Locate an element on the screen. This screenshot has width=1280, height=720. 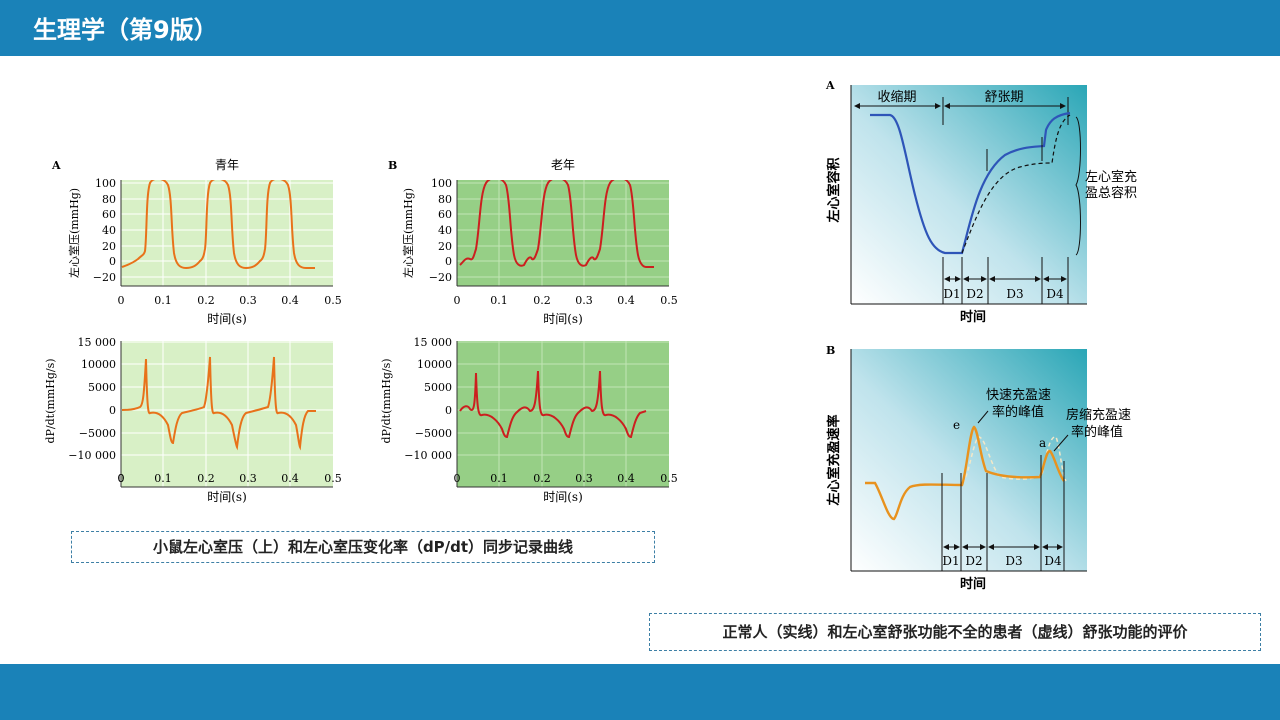
old-pressure-grid is located at coordinates (563, 233).